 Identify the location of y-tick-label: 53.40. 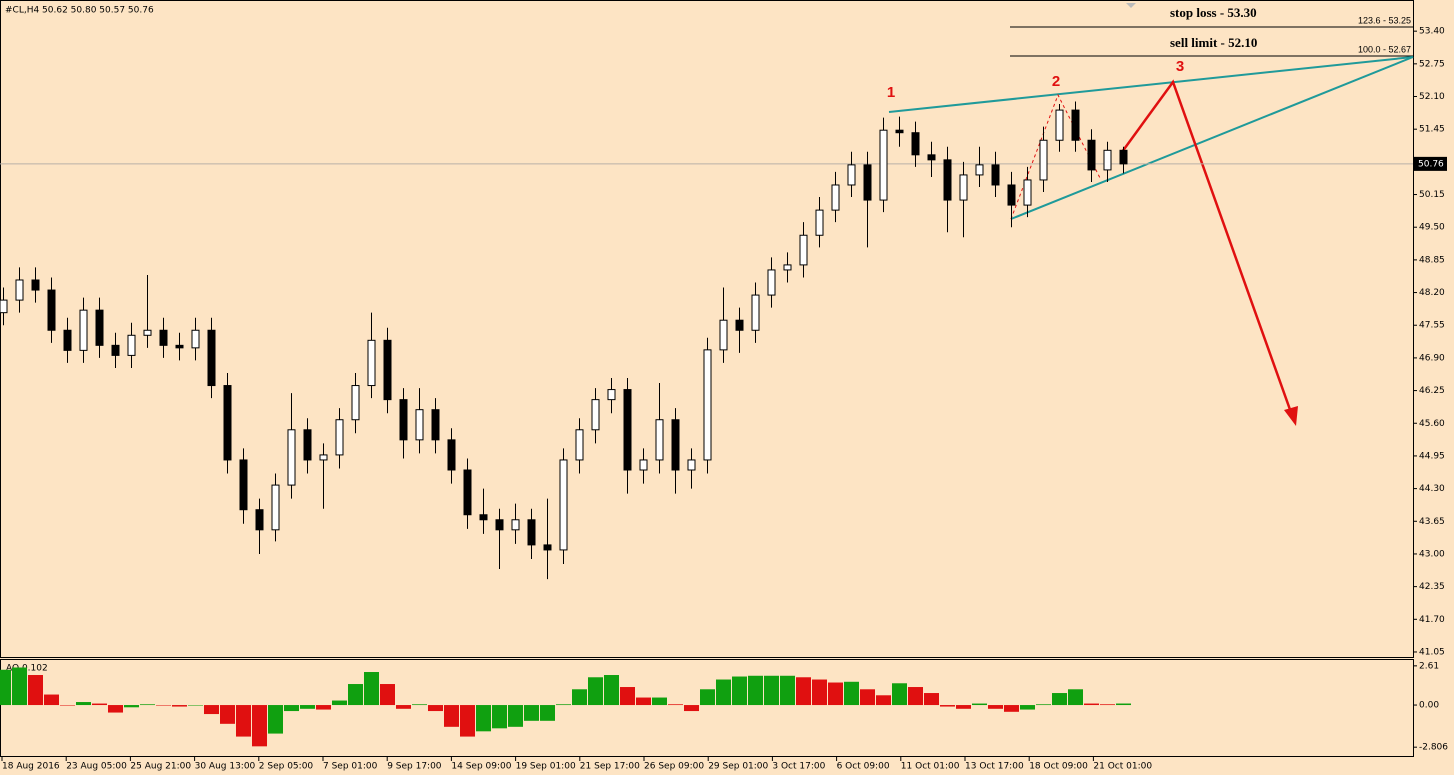
(1432, 32).